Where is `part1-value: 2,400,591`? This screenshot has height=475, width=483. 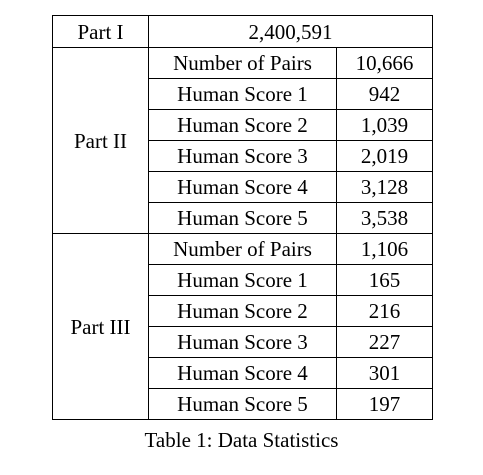
part1-value: 2,400,591 is located at coordinates (290, 31).